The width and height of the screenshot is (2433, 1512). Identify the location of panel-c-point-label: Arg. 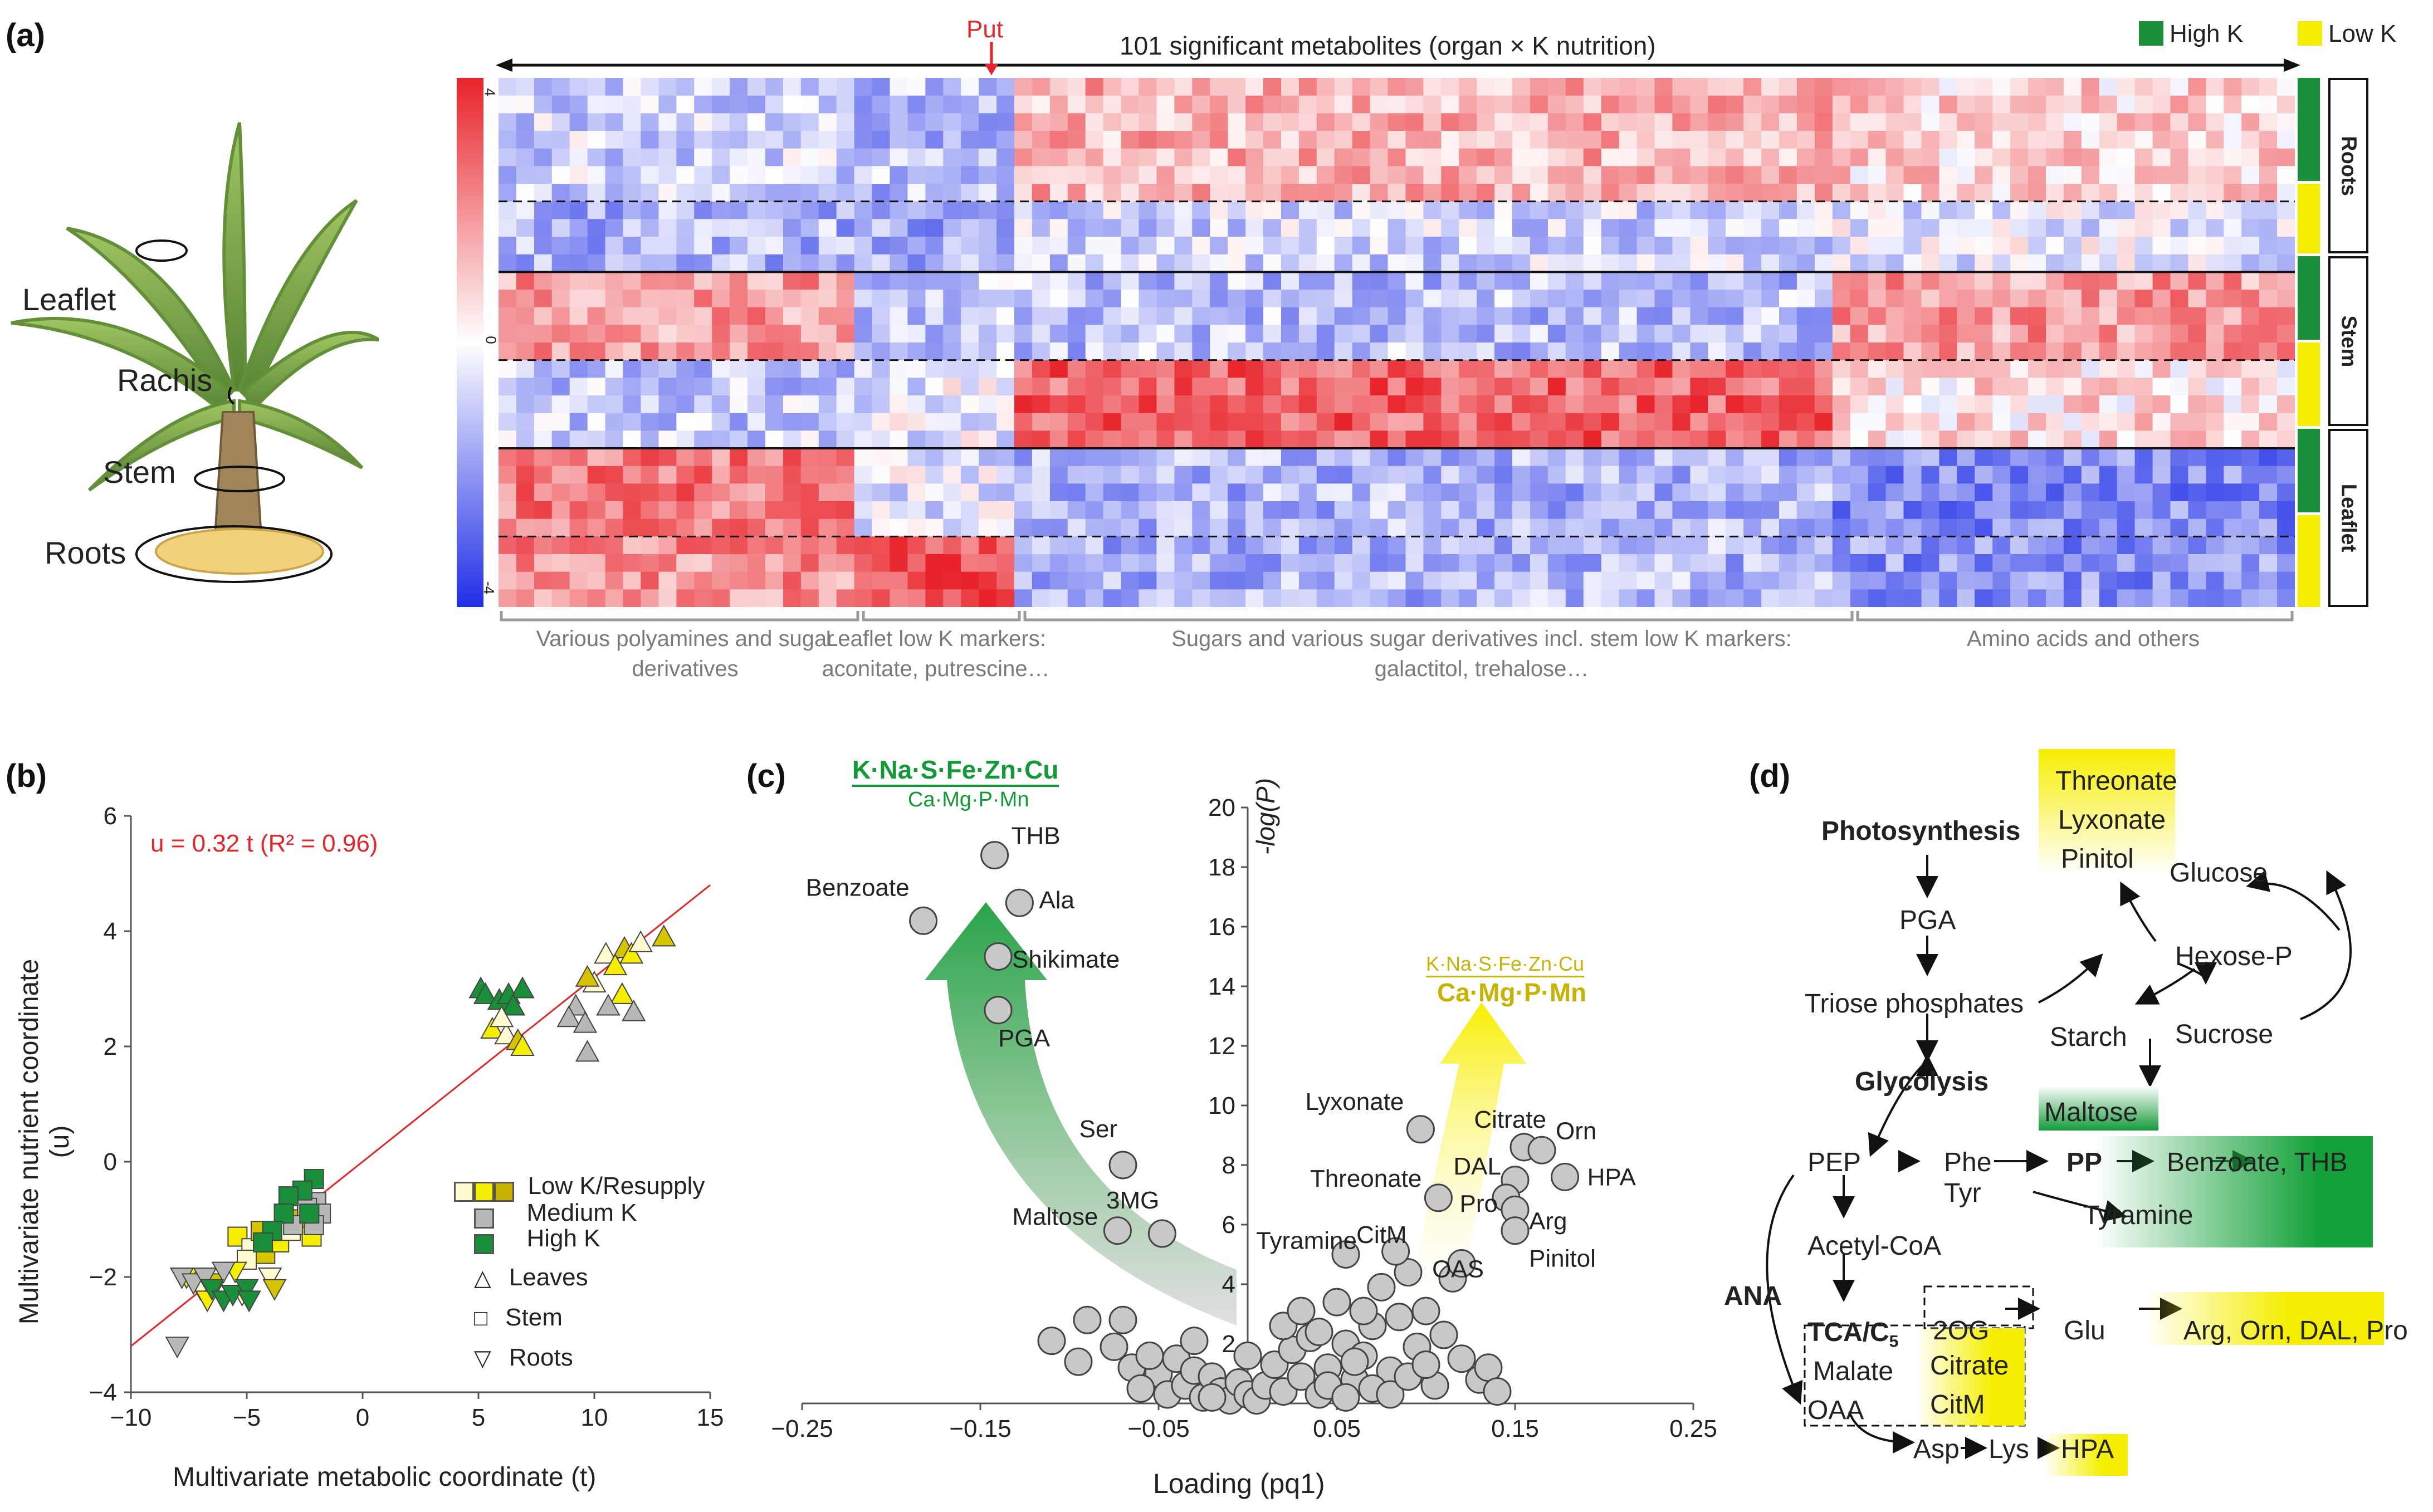
(1548, 1221).